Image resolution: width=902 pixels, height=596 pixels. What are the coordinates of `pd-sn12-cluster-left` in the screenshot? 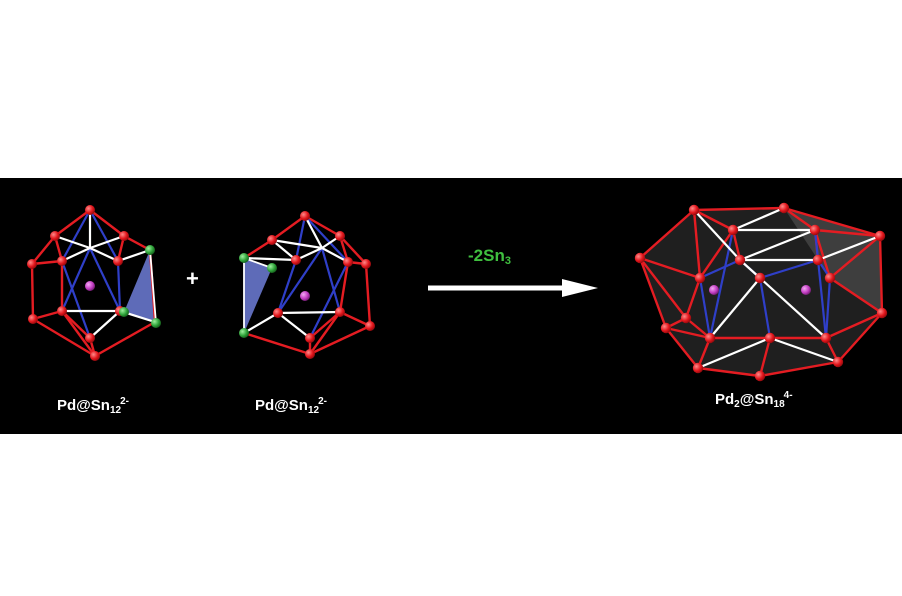 It's located at (94, 283).